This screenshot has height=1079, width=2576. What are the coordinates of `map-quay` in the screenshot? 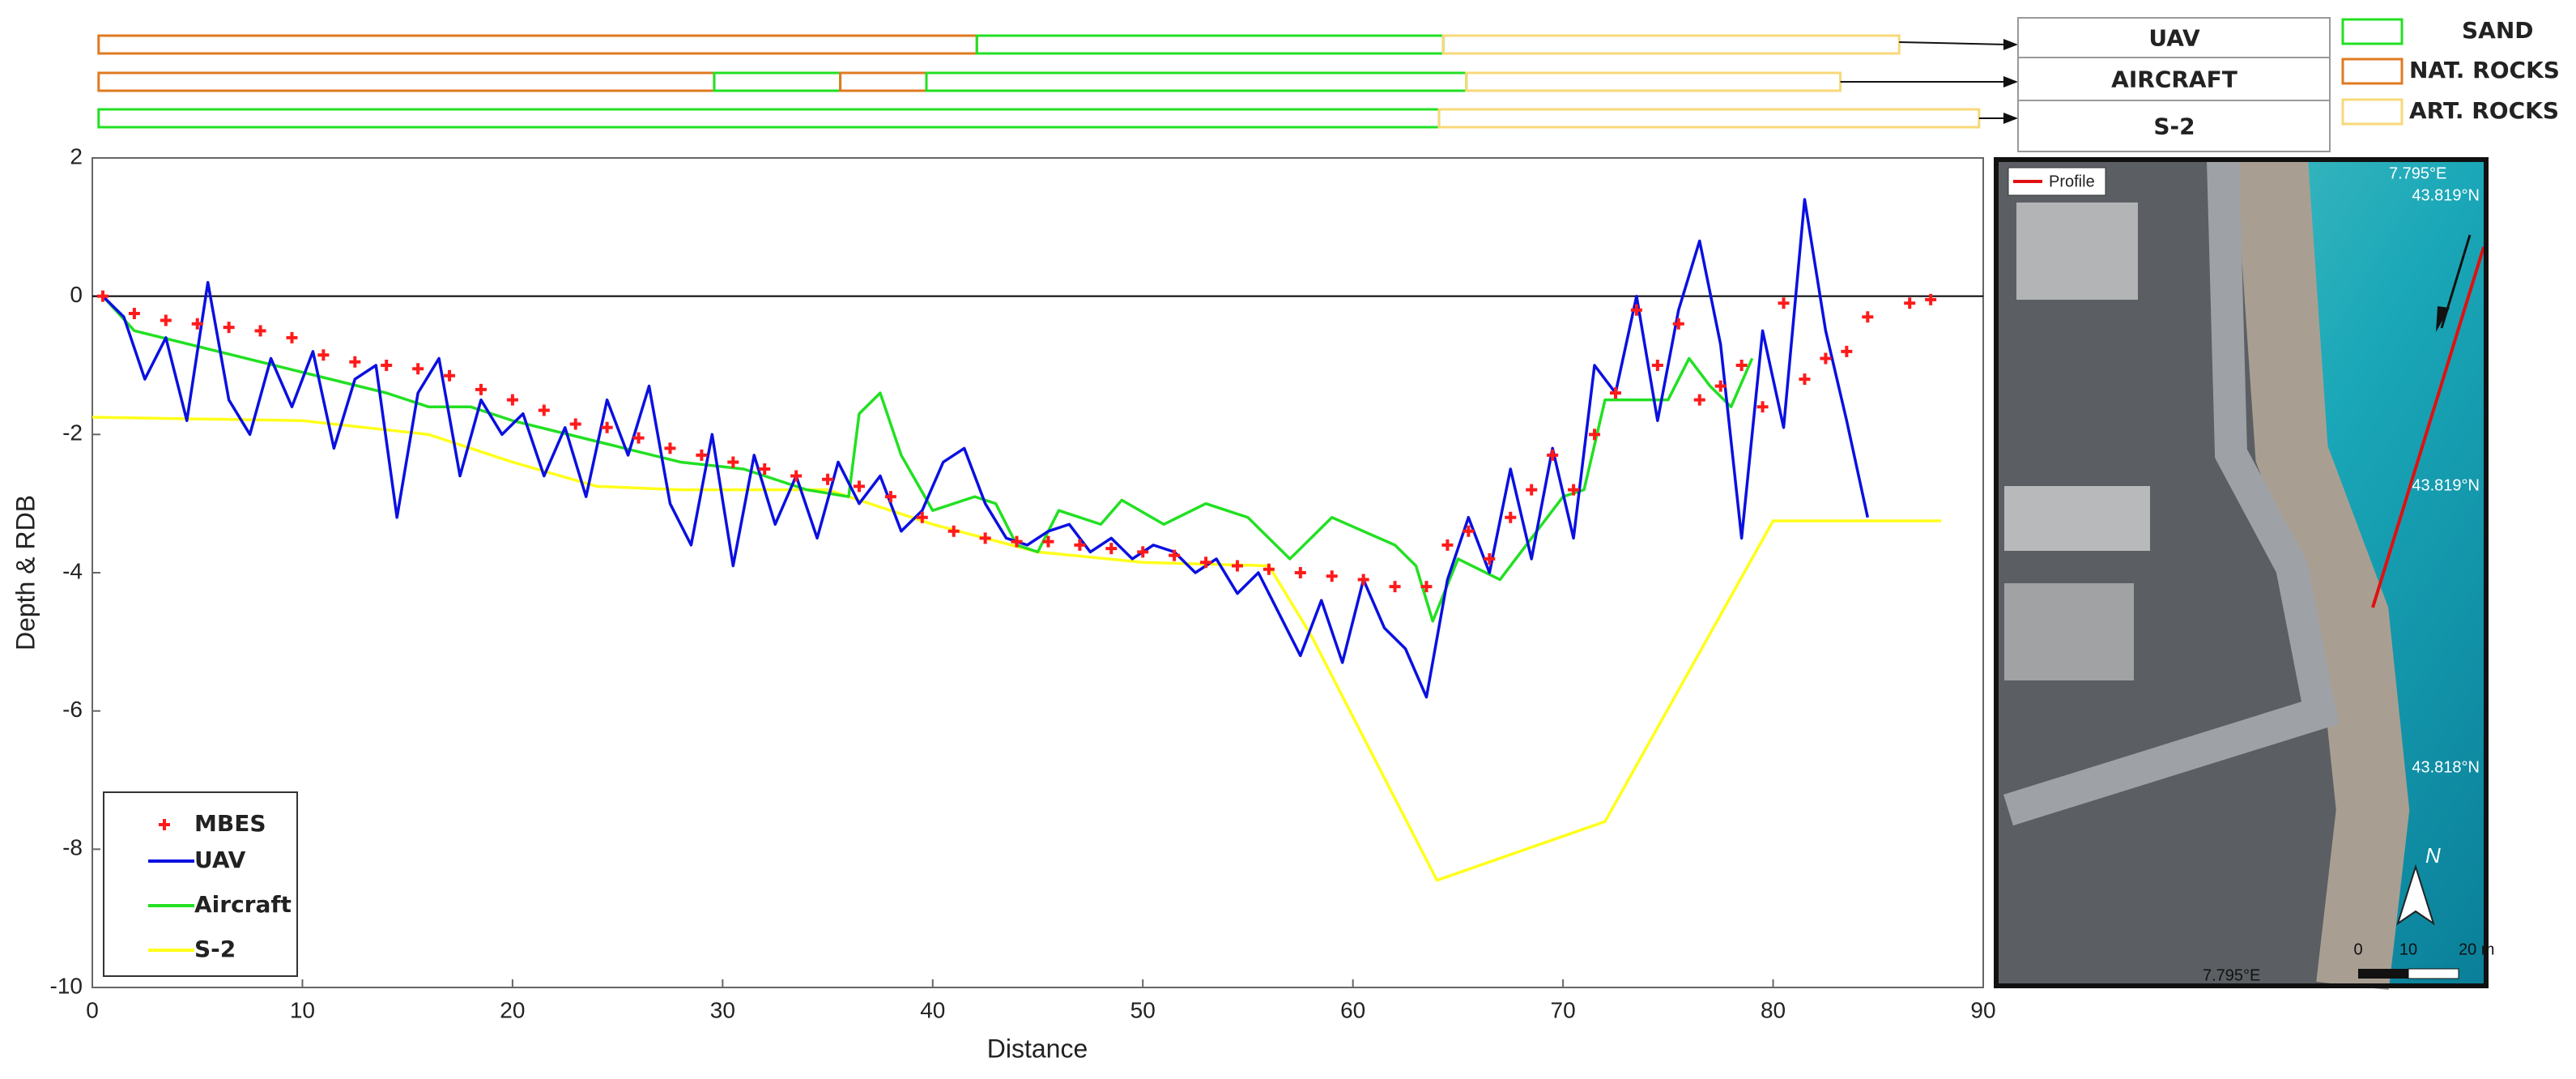 It's located at (2171, 492).